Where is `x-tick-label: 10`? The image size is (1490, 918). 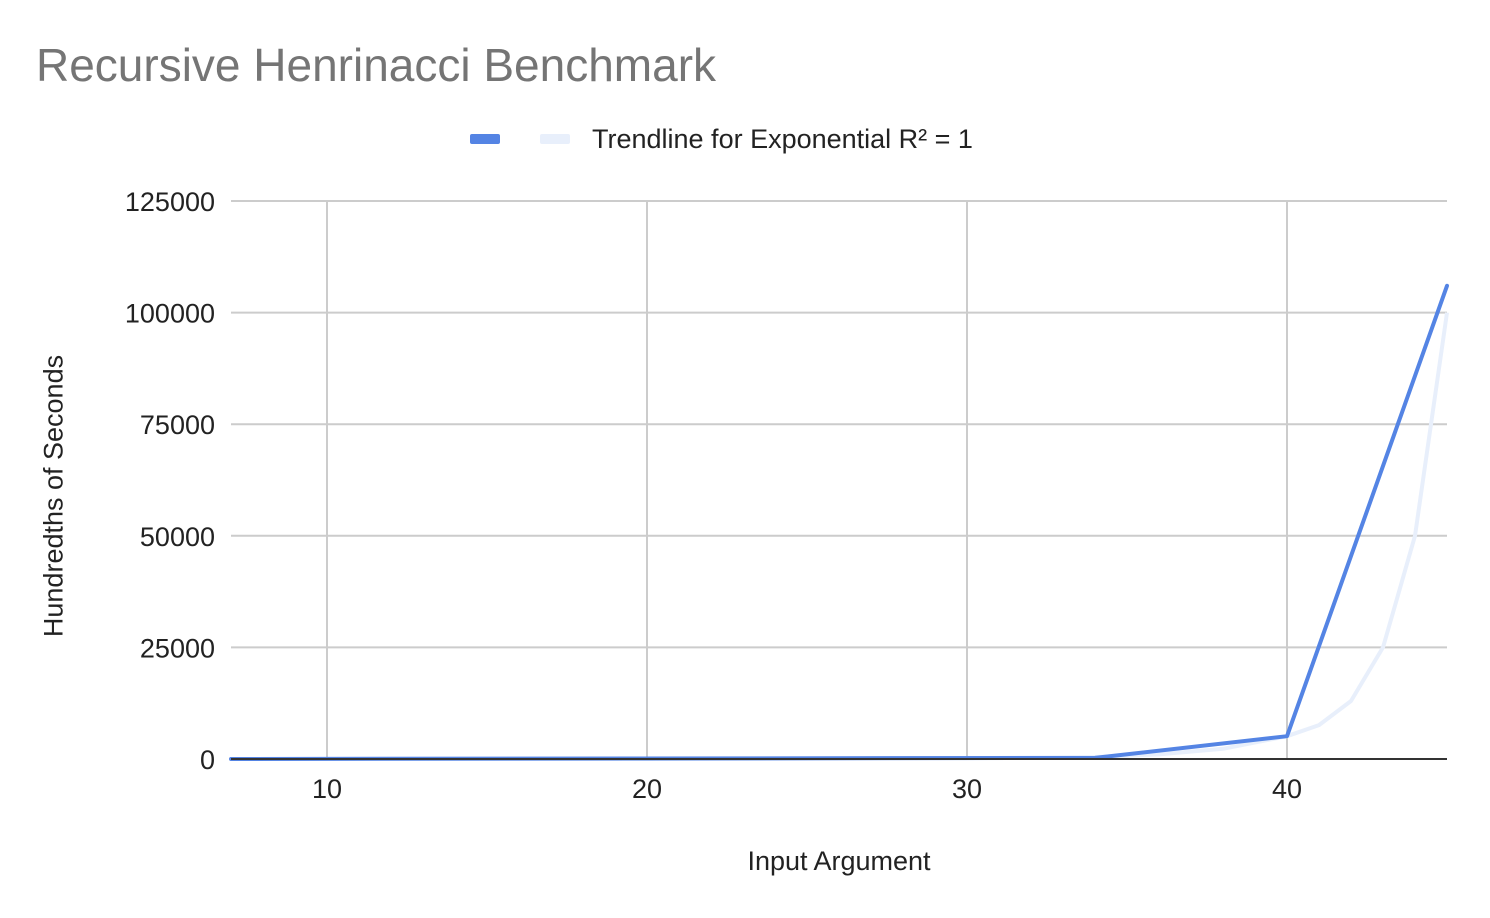 x-tick-label: 10 is located at coordinates (327, 789).